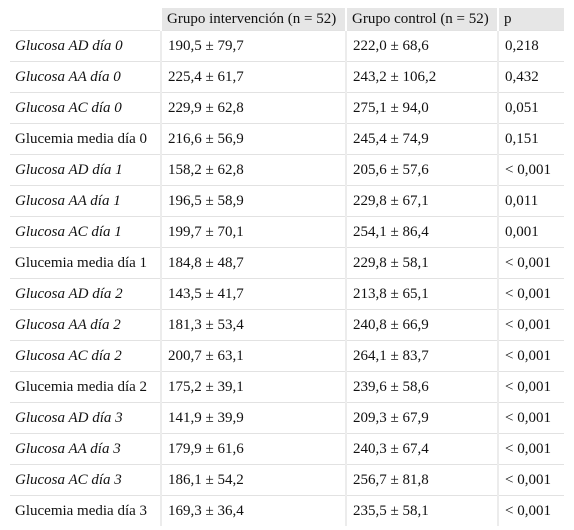  What do you see at coordinates (253, 46) in the screenshot?
I see `cell: 190,5 ± 79,7` at bounding box center [253, 46].